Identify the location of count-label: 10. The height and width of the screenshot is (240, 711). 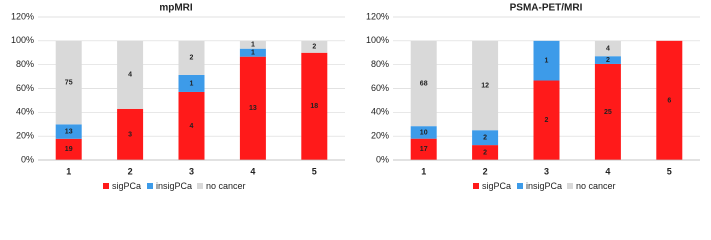
(424, 132).